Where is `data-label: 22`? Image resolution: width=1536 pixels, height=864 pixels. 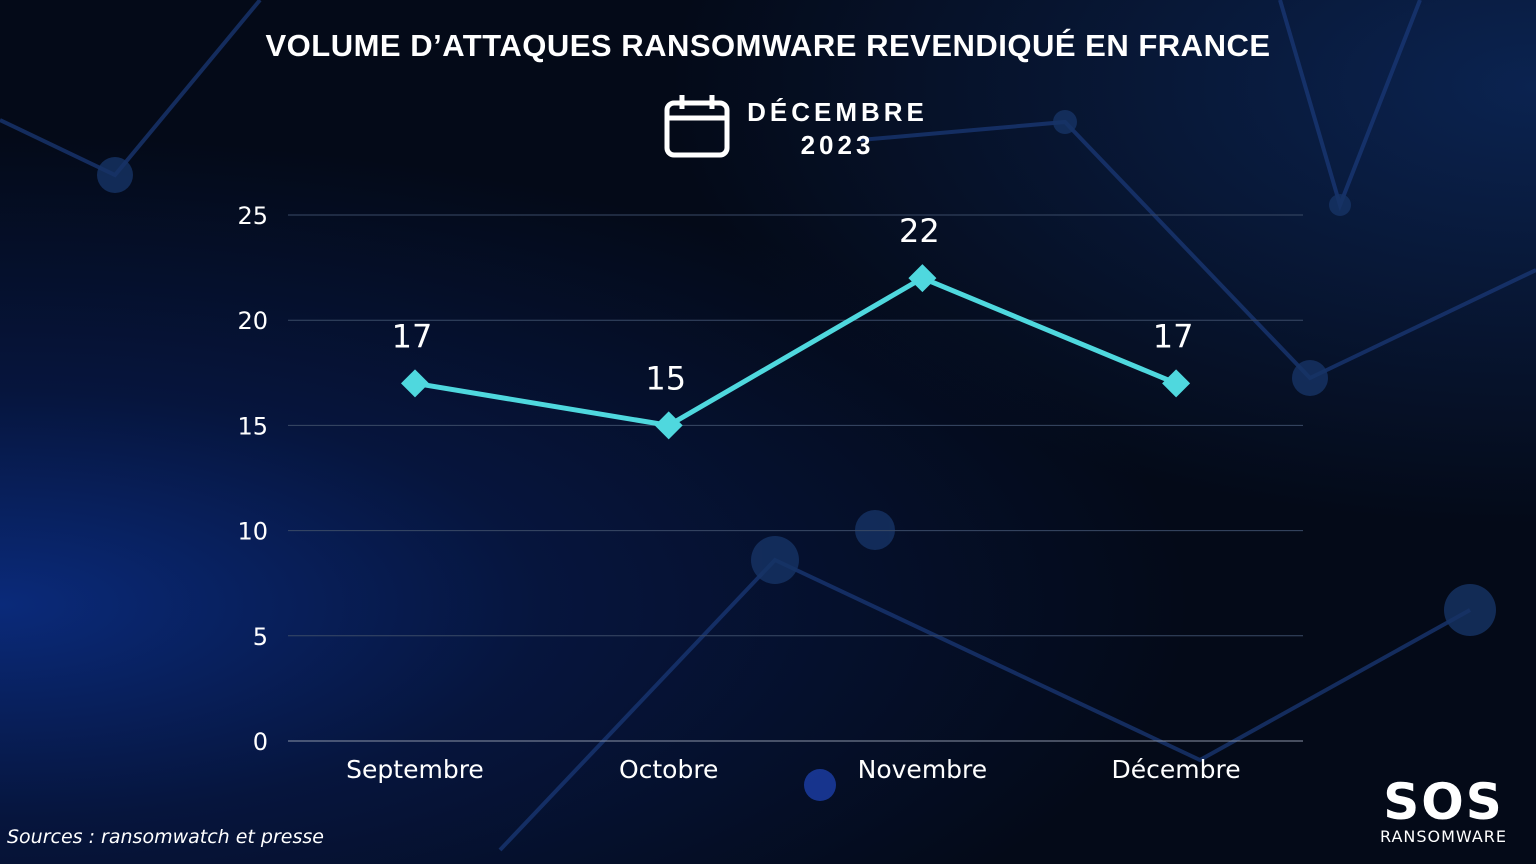 data-label: 22 is located at coordinates (919, 231).